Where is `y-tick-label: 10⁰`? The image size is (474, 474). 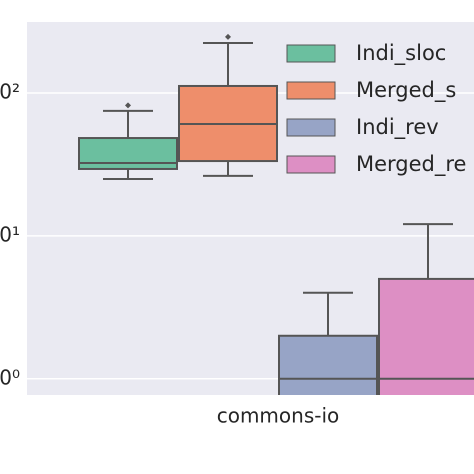
y-tick-label: 10⁰ is located at coordinates (10, 377).